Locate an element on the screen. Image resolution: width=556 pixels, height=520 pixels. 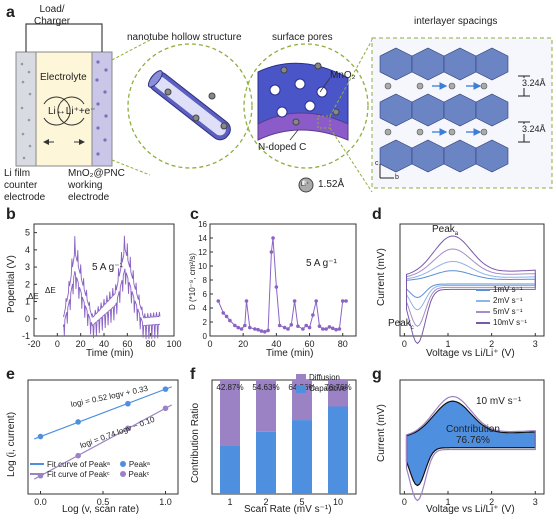
x-tick-label: 20 is located at coordinates (243, 344).